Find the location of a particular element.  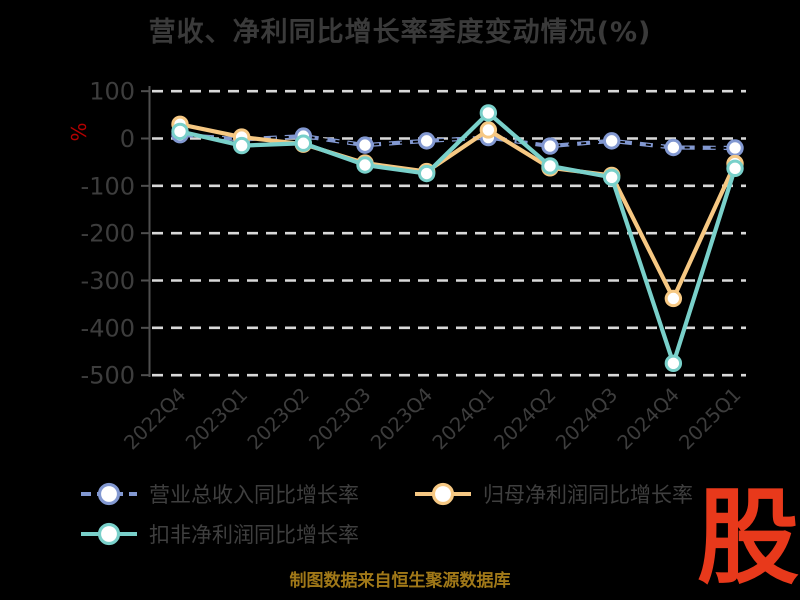

data-point-non_gaap-2023Q1 is located at coordinates (241, 145).